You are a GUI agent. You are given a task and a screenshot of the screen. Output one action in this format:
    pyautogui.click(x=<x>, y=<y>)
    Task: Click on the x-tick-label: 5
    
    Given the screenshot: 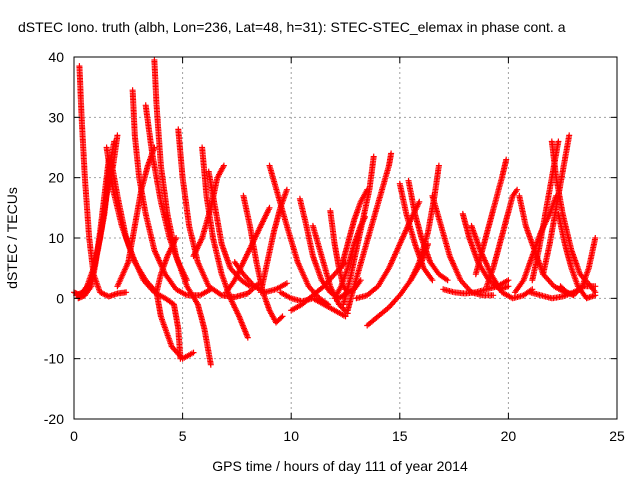 What is the action you would take?
    pyautogui.click(x=183, y=436)
    